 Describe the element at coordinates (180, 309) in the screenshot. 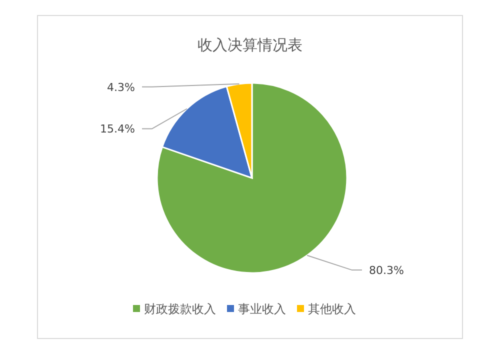

I see `legend-label: 财政拨款收入` at that location.